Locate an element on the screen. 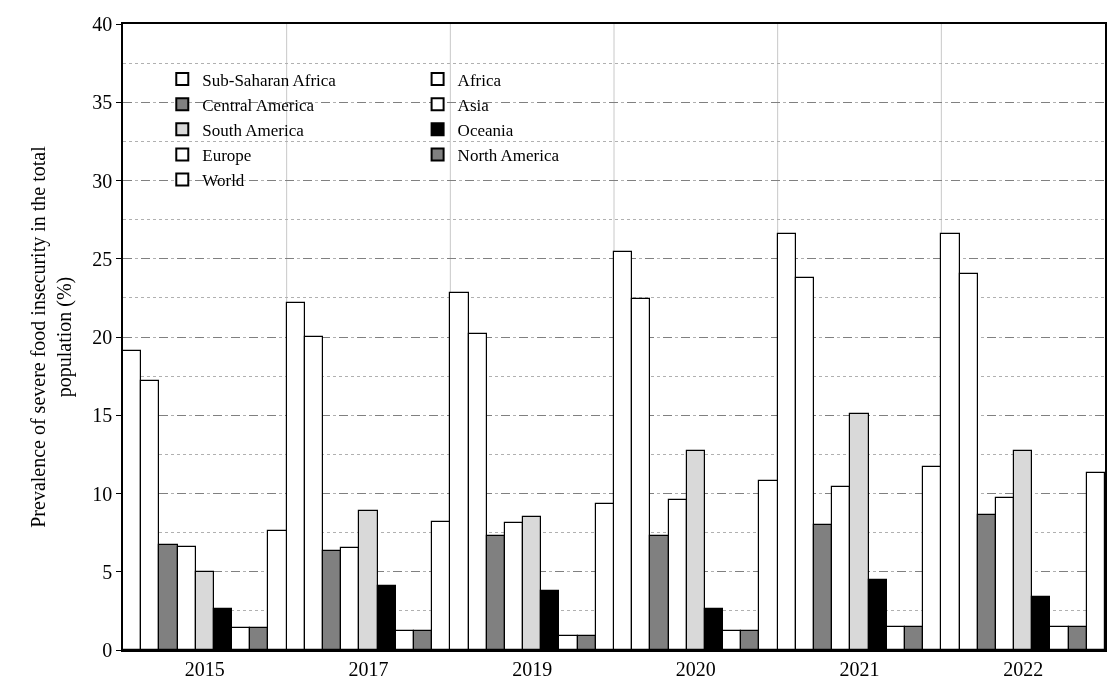 The width and height of the screenshot is (1115, 694). y-tick-label: 30 is located at coordinates (102, 180).